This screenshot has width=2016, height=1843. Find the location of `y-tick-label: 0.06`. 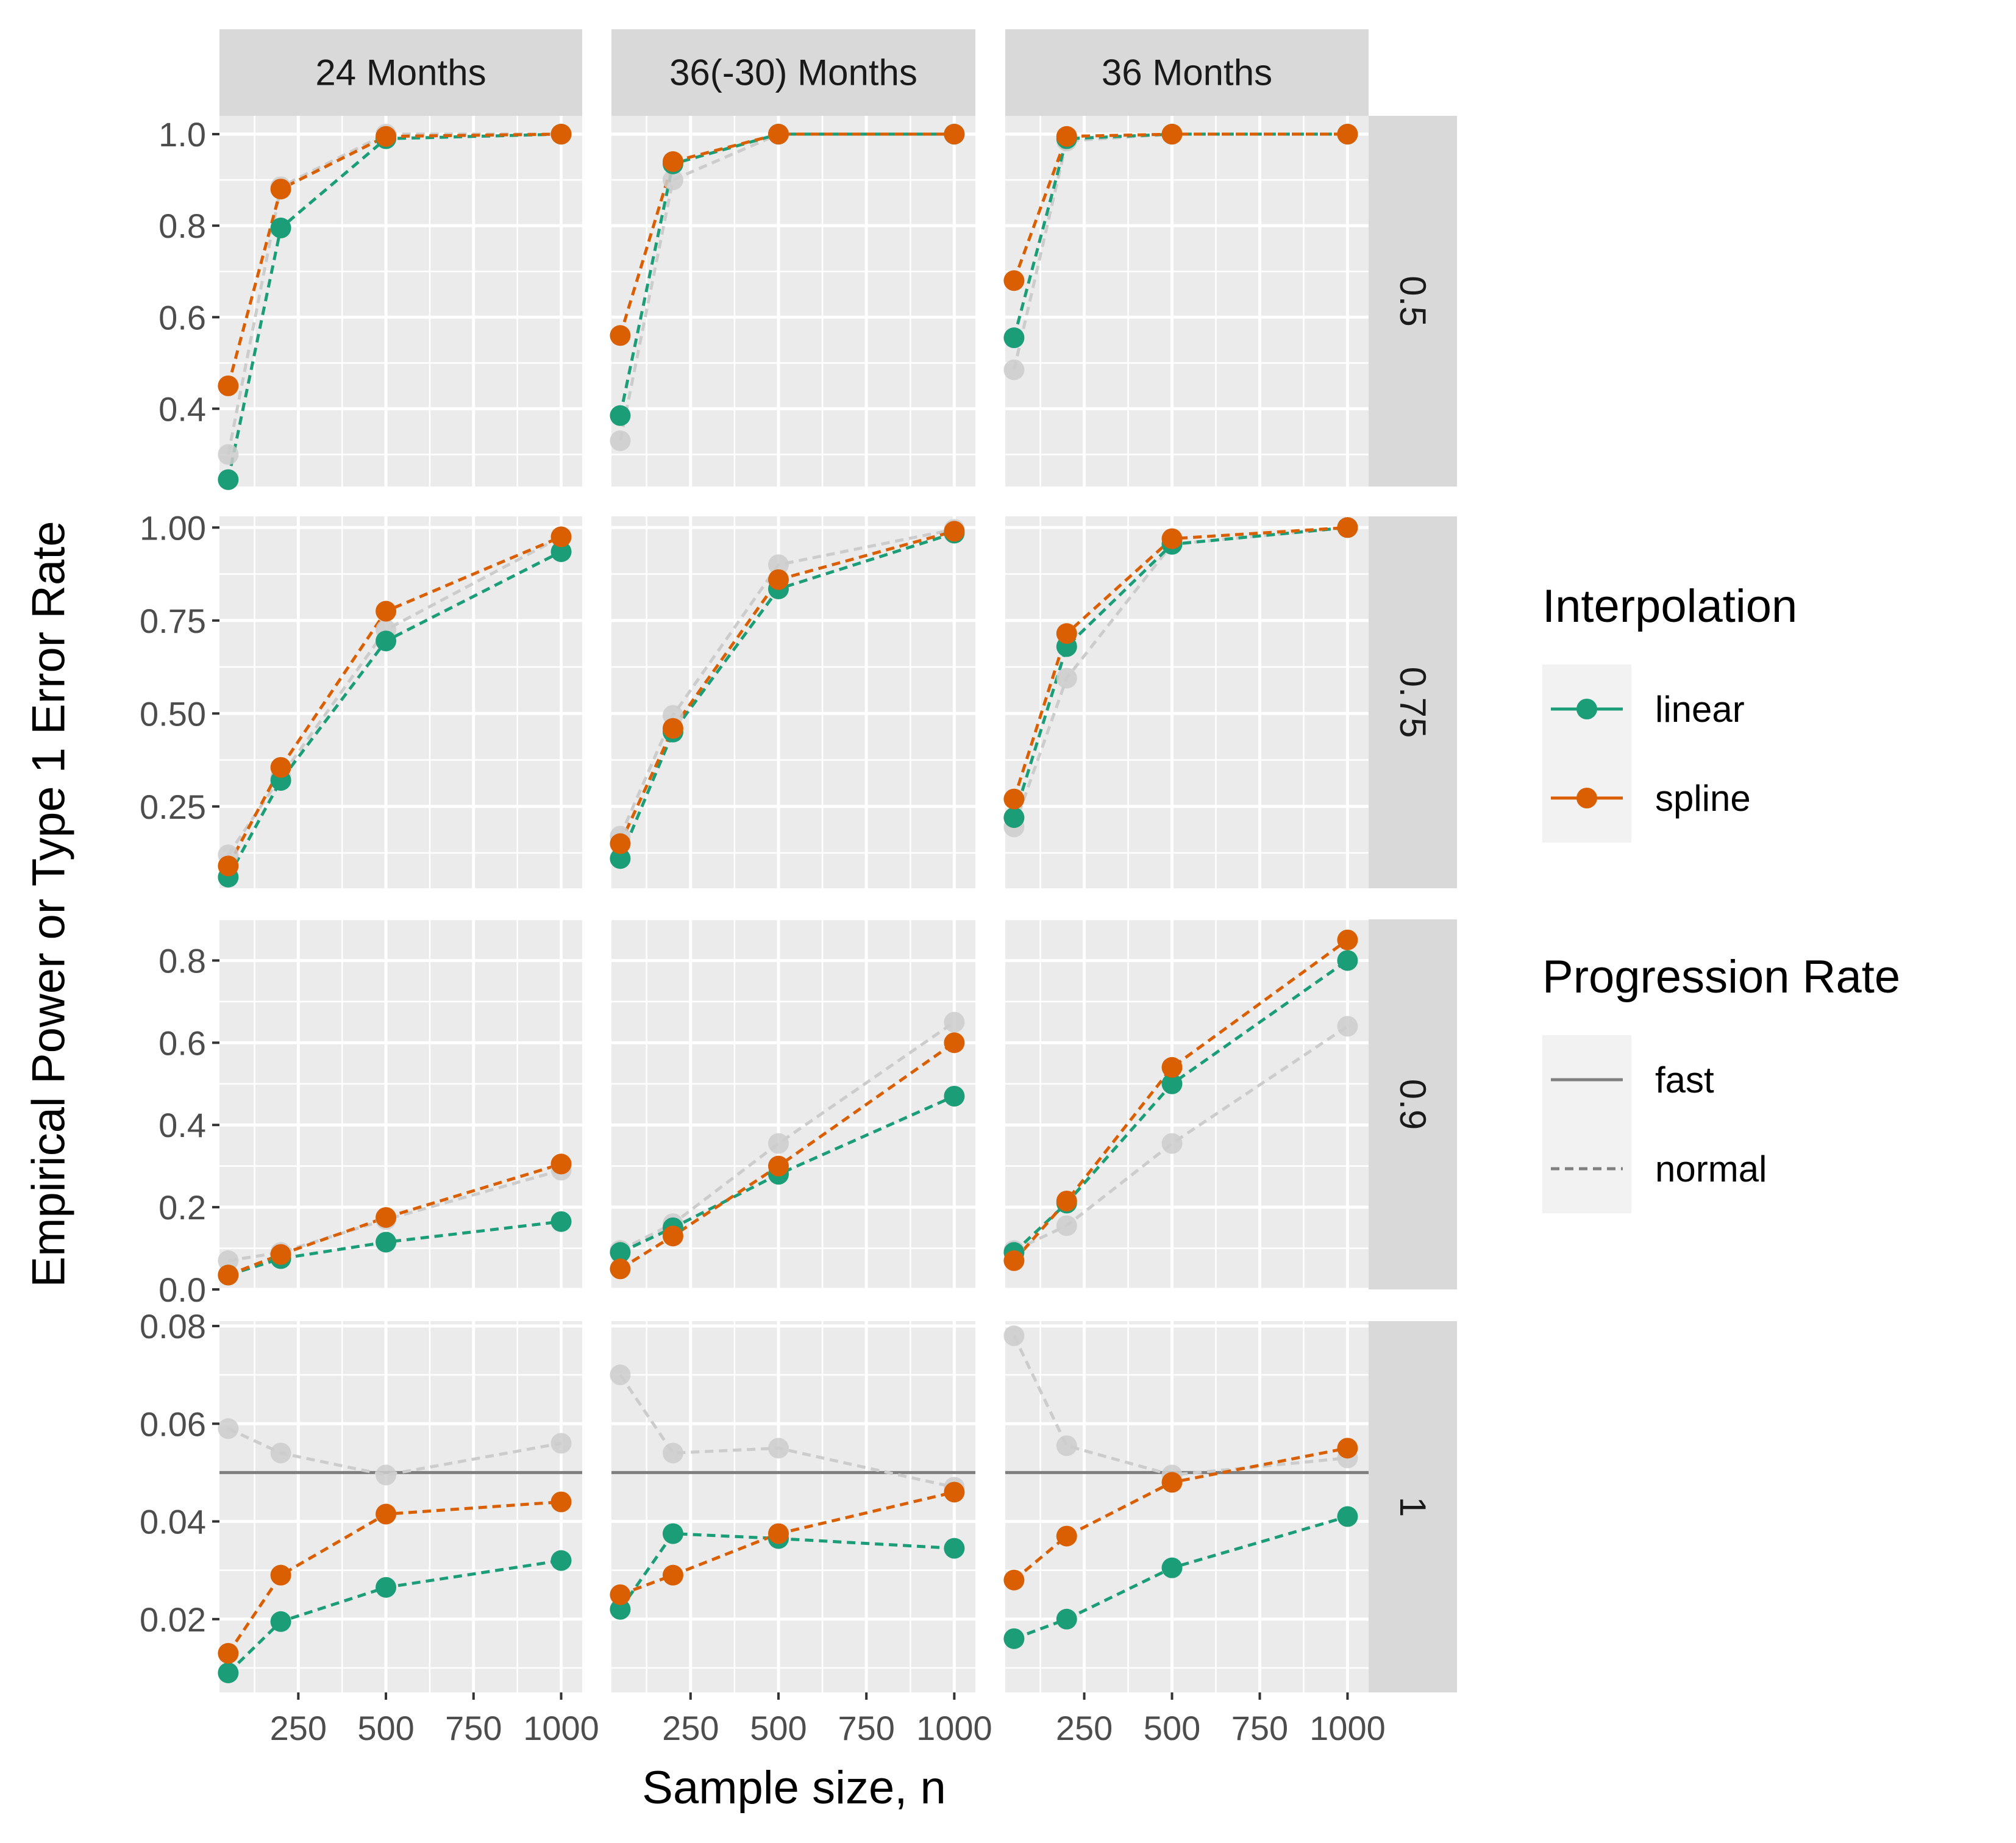

y-tick-label: 0.06 is located at coordinates (173, 1424).